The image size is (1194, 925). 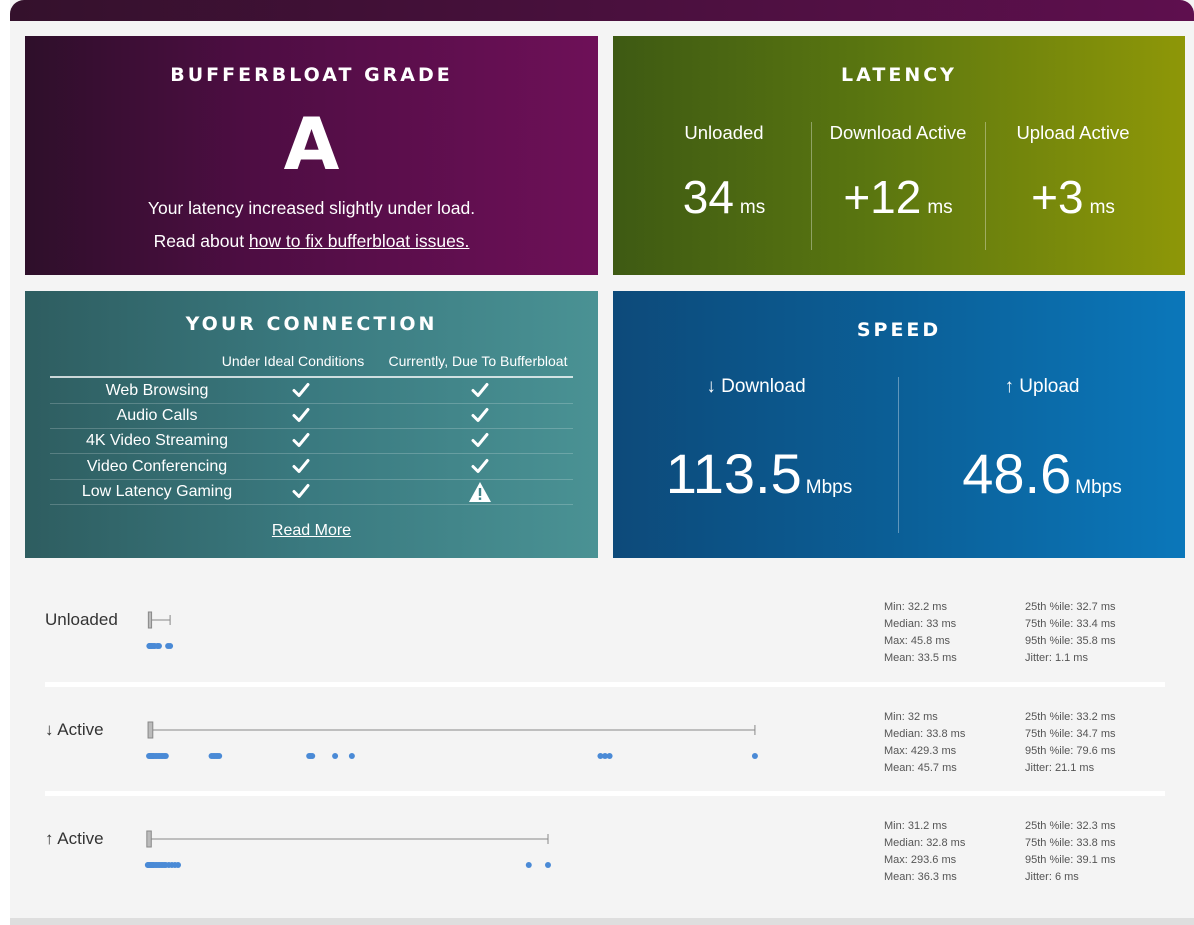 What do you see at coordinates (920, 751) in the screenshot?
I see `stat-line: Max: 429.3 ms` at bounding box center [920, 751].